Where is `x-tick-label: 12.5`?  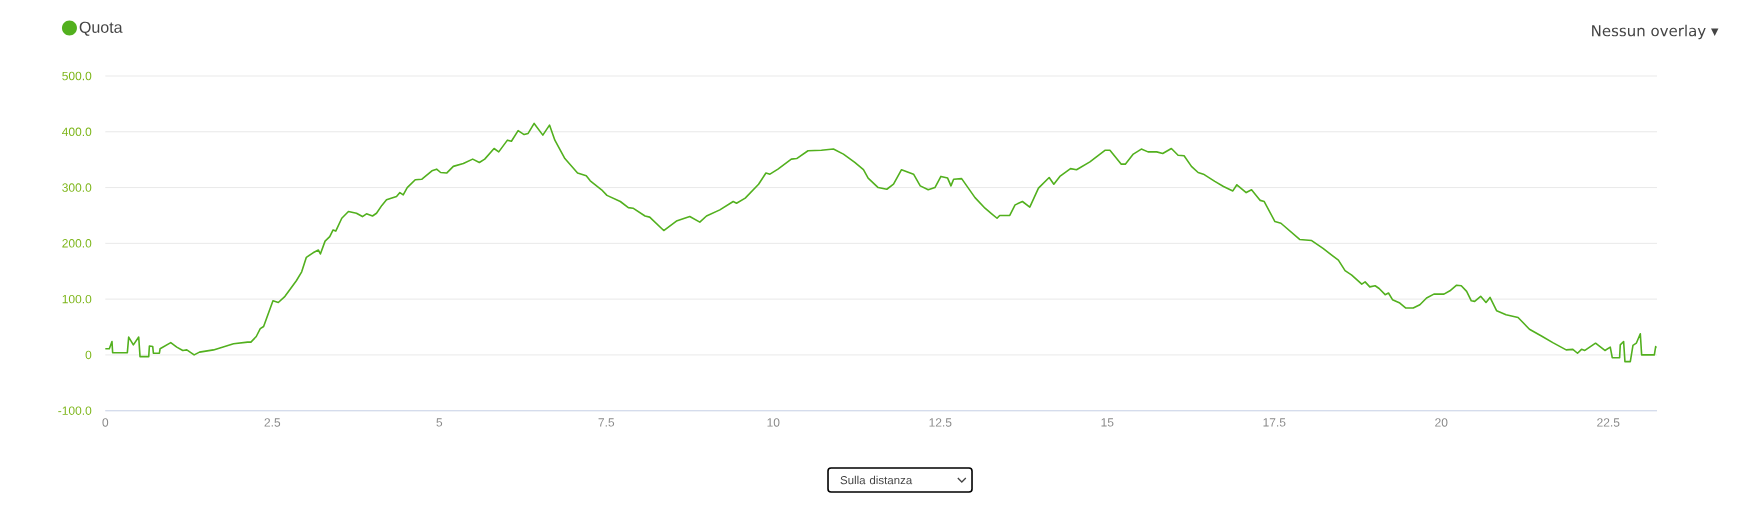
x-tick-label: 12.5 is located at coordinates (940, 422).